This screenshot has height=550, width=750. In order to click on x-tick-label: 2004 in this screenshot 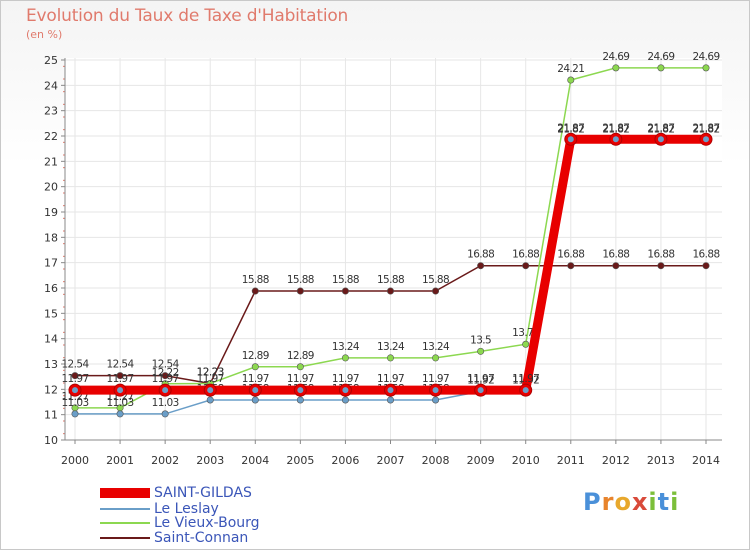, I will do `click(255, 460)`.